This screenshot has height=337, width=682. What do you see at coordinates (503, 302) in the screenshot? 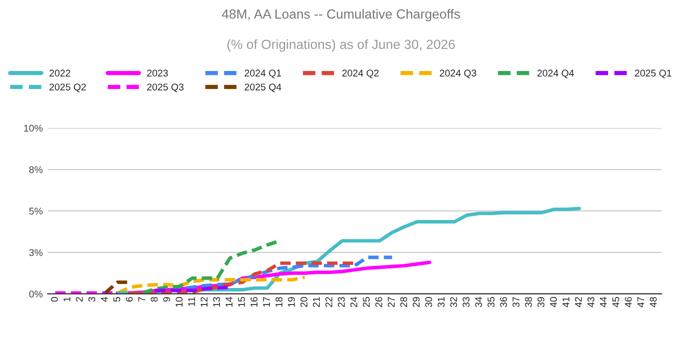
I see `x-tick-label: 36` at bounding box center [503, 302].